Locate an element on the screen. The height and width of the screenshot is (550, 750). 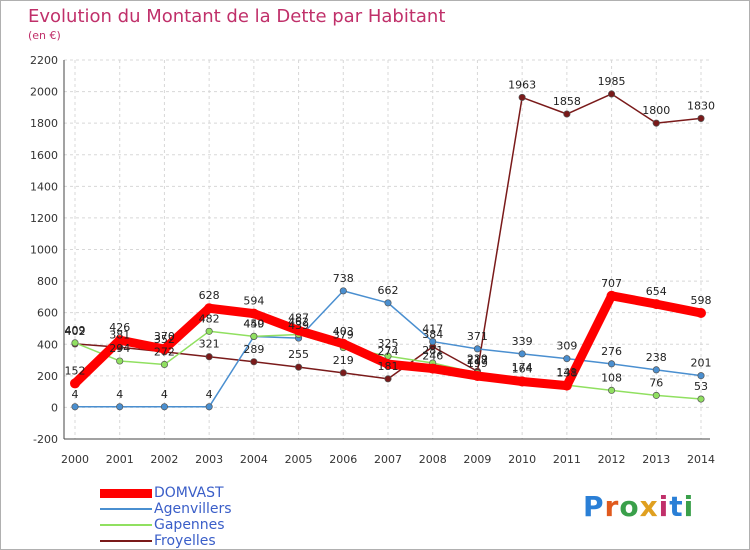
data-label: 76 is located at coordinates (656, 382).